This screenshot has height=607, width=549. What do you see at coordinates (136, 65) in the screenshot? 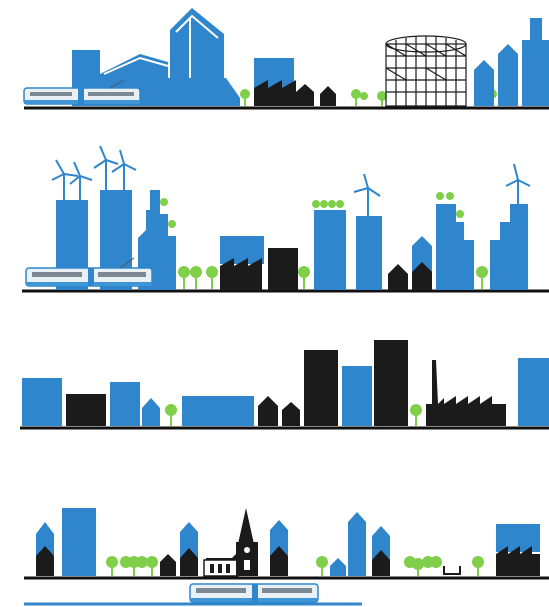
I see `building-outline` at bounding box center [136, 65].